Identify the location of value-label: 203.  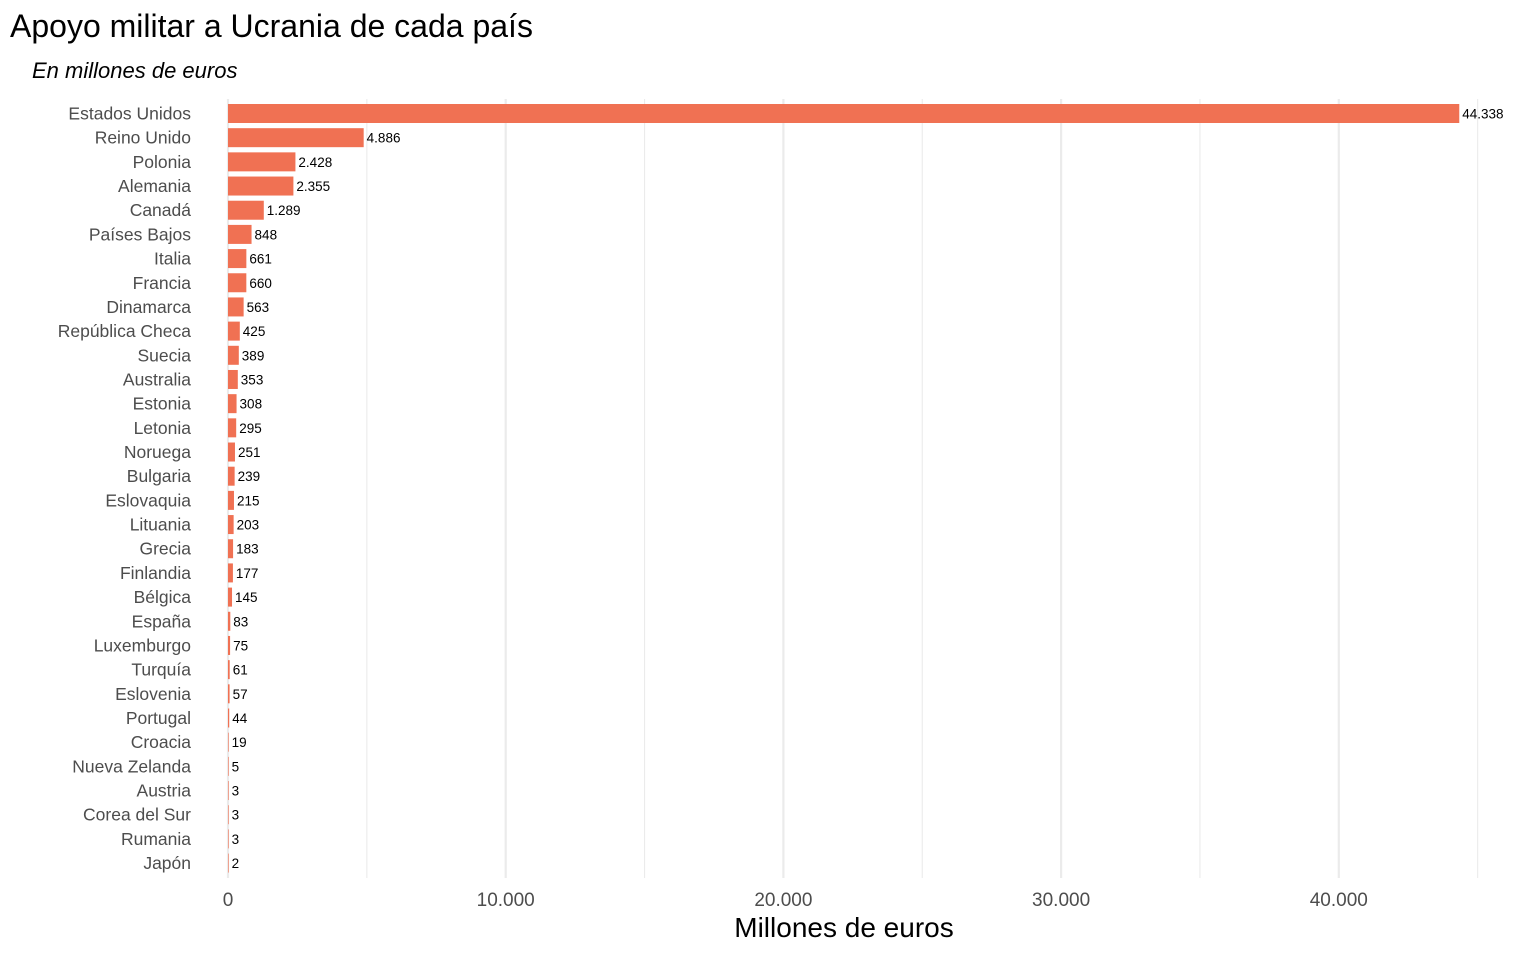
(248, 525).